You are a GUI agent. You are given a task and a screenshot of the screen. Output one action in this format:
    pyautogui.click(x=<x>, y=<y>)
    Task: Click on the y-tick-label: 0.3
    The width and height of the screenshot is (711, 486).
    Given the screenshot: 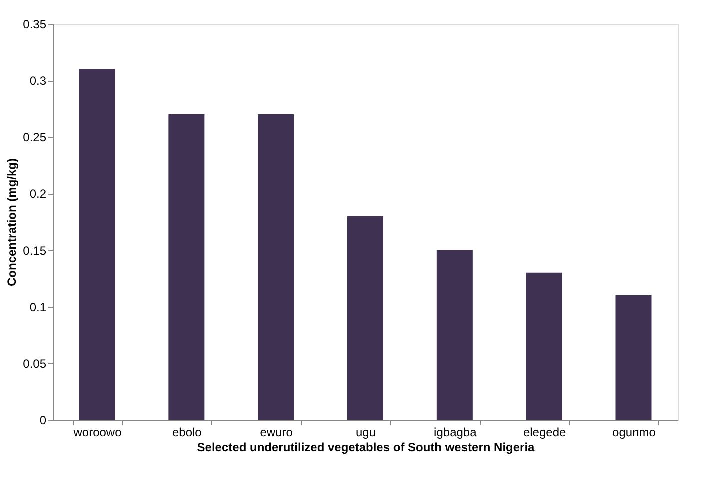 What is the action you would take?
    pyautogui.click(x=38, y=81)
    